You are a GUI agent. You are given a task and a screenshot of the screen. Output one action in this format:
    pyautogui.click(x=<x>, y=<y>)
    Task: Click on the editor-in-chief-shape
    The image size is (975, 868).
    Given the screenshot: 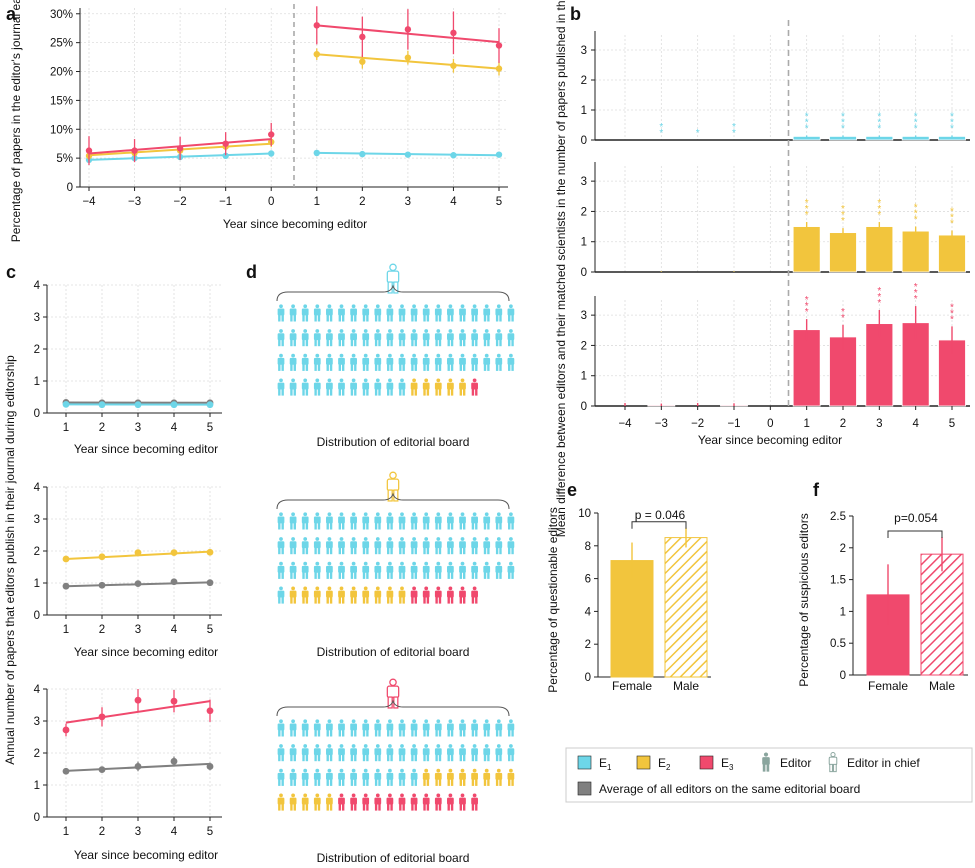 What is the action you would take?
    pyautogui.click(x=393, y=279)
    